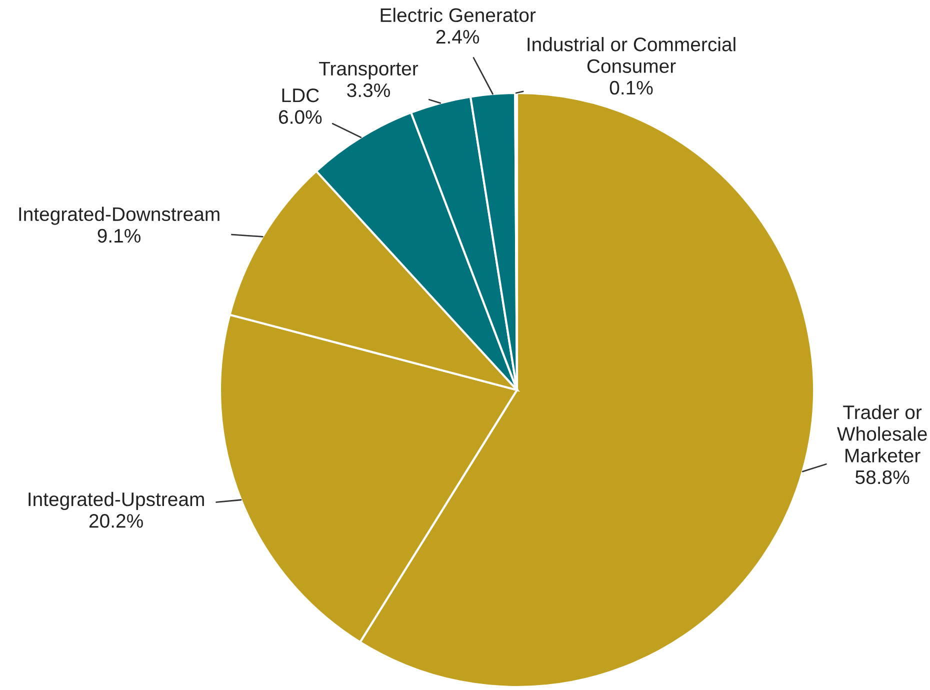 This screenshot has height=690, width=930. I want to click on slice-label: Integrated-Downstream, so click(119, 215).